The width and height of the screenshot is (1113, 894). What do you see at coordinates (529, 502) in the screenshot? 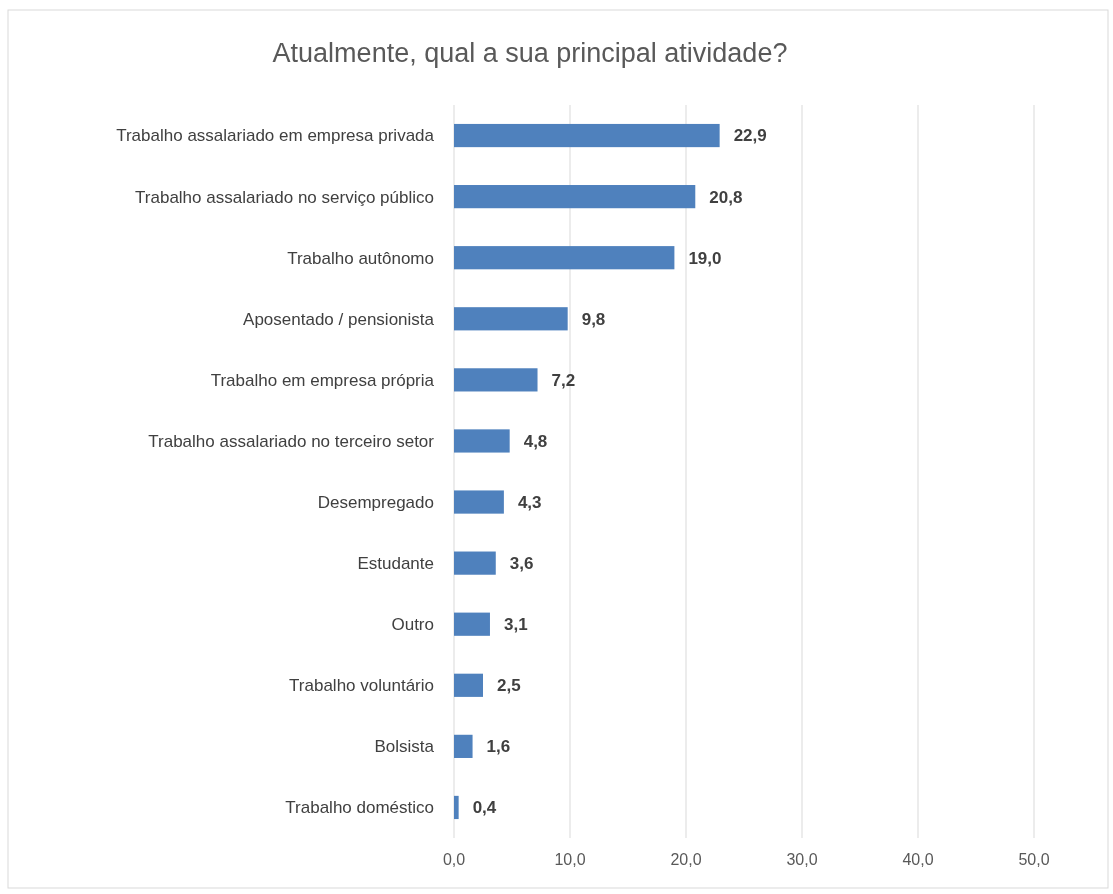
I see `data-label: 4,3` at bounding box center [529, 502].